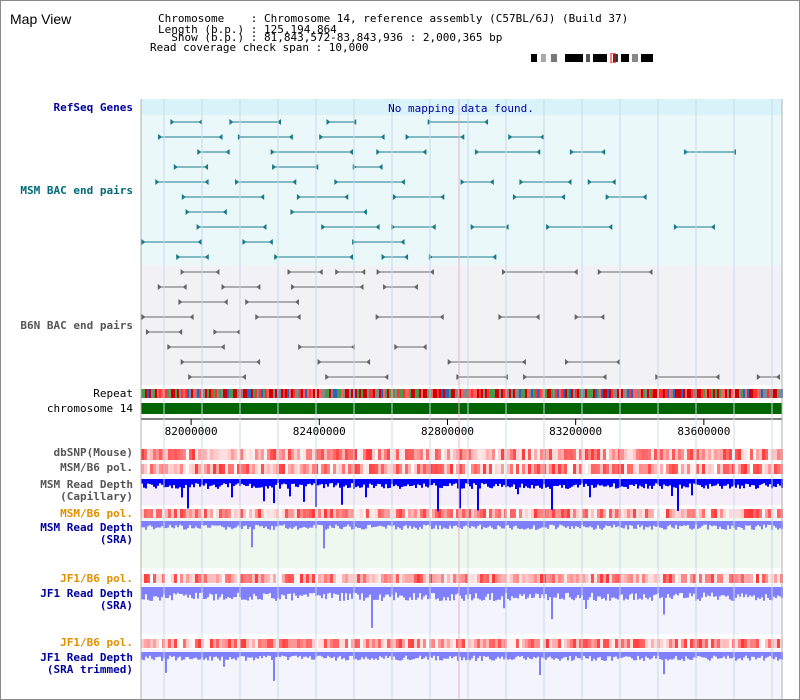  Describe the element at coordinates (113, 393) in the screenshot. I see `repeat-track-label: Repeat` at that location.